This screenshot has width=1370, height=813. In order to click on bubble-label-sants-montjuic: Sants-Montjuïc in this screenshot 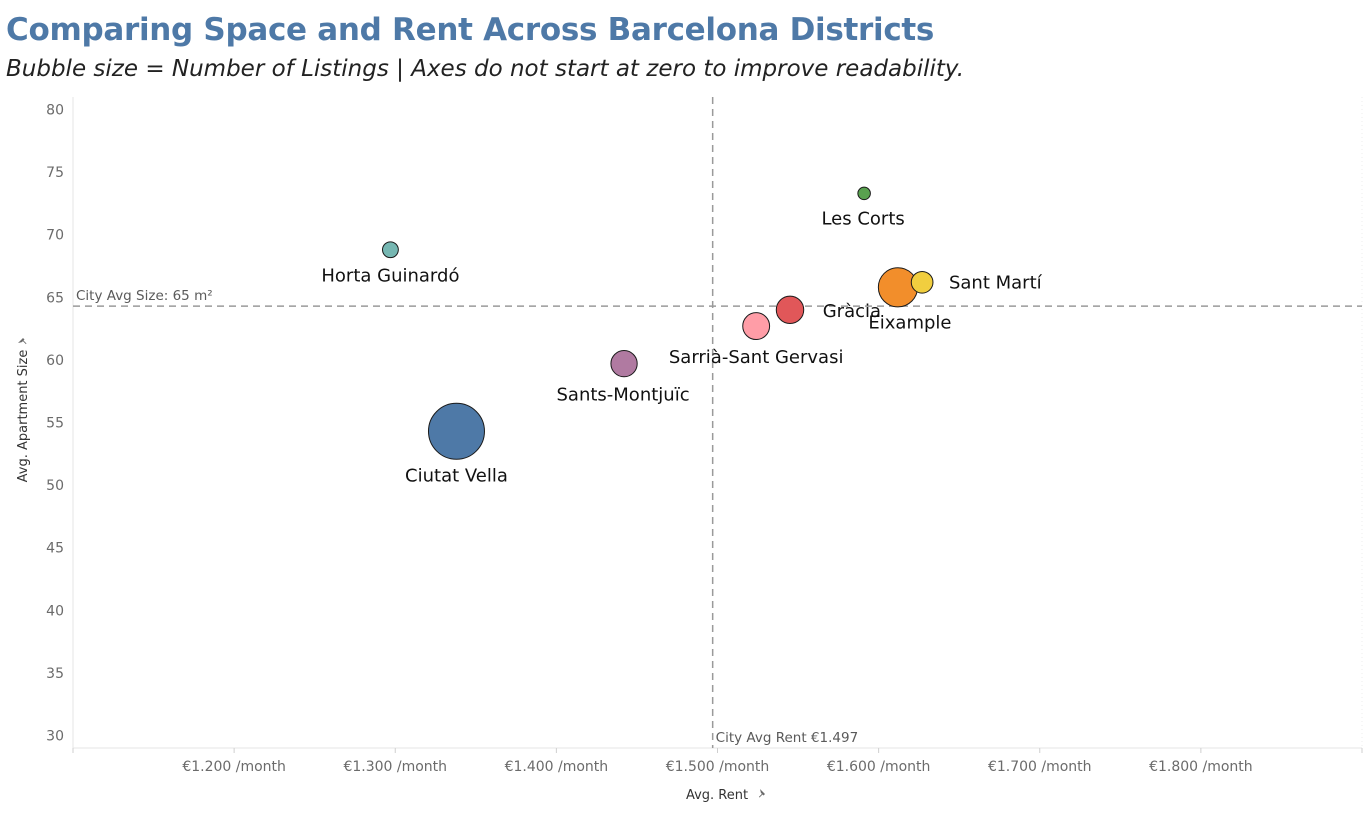, I will do `click(622, 395)`.